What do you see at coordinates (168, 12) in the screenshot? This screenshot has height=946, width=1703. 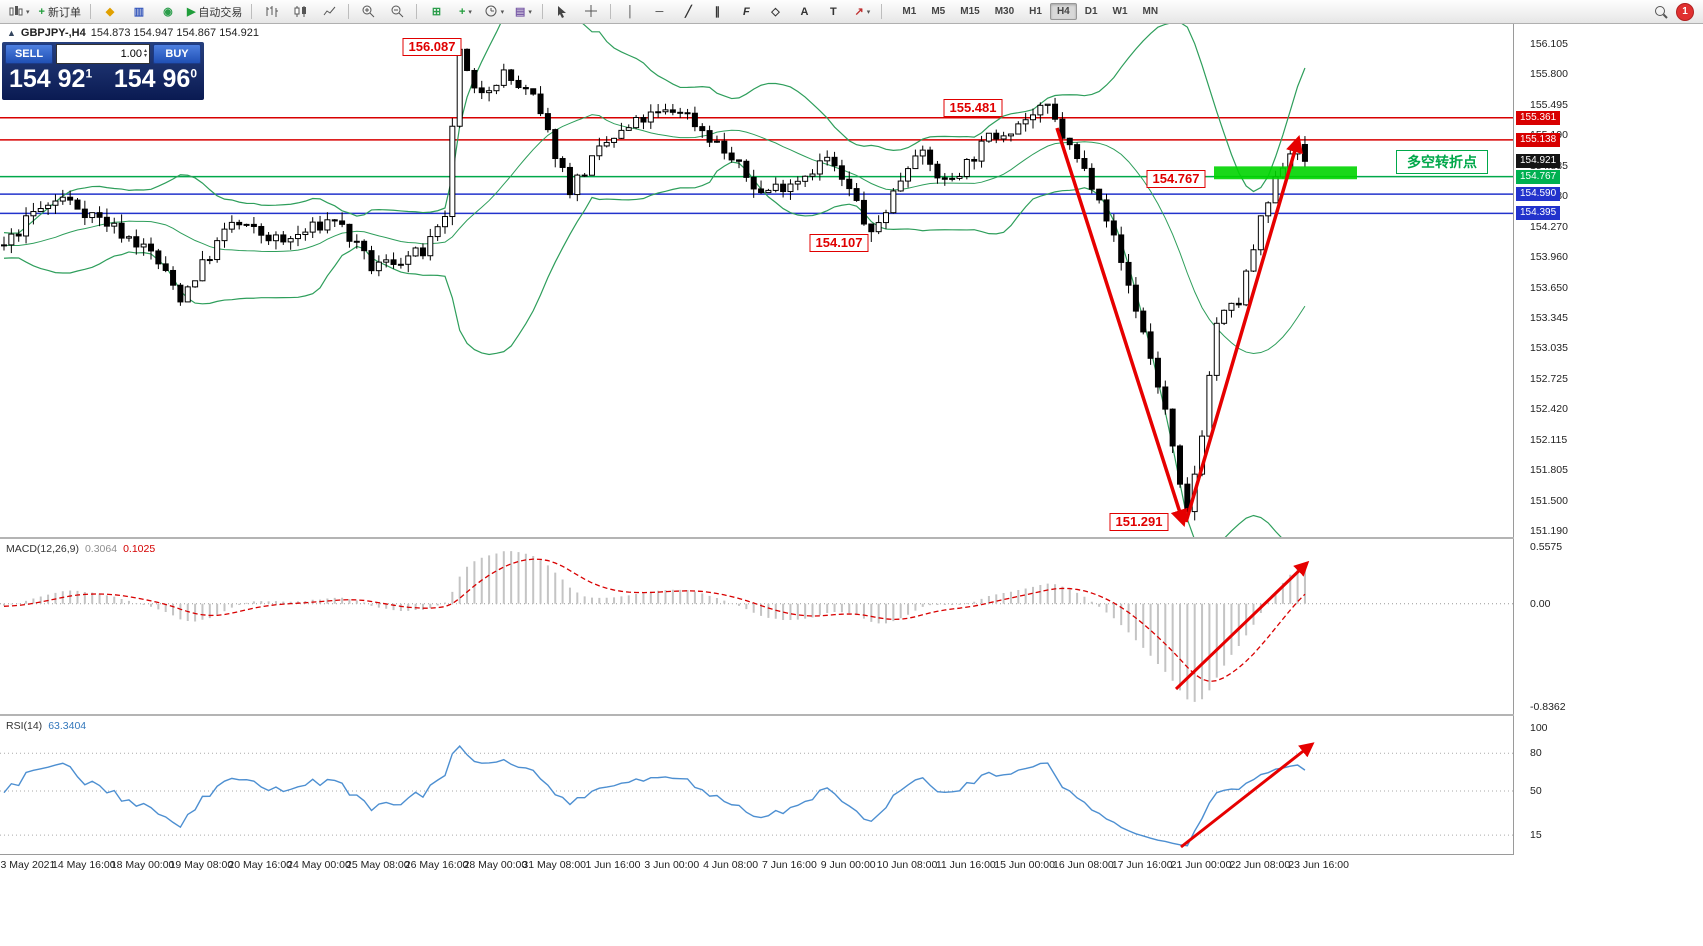 I see `navigator-button: ◉` at bounding box center [168, 12].